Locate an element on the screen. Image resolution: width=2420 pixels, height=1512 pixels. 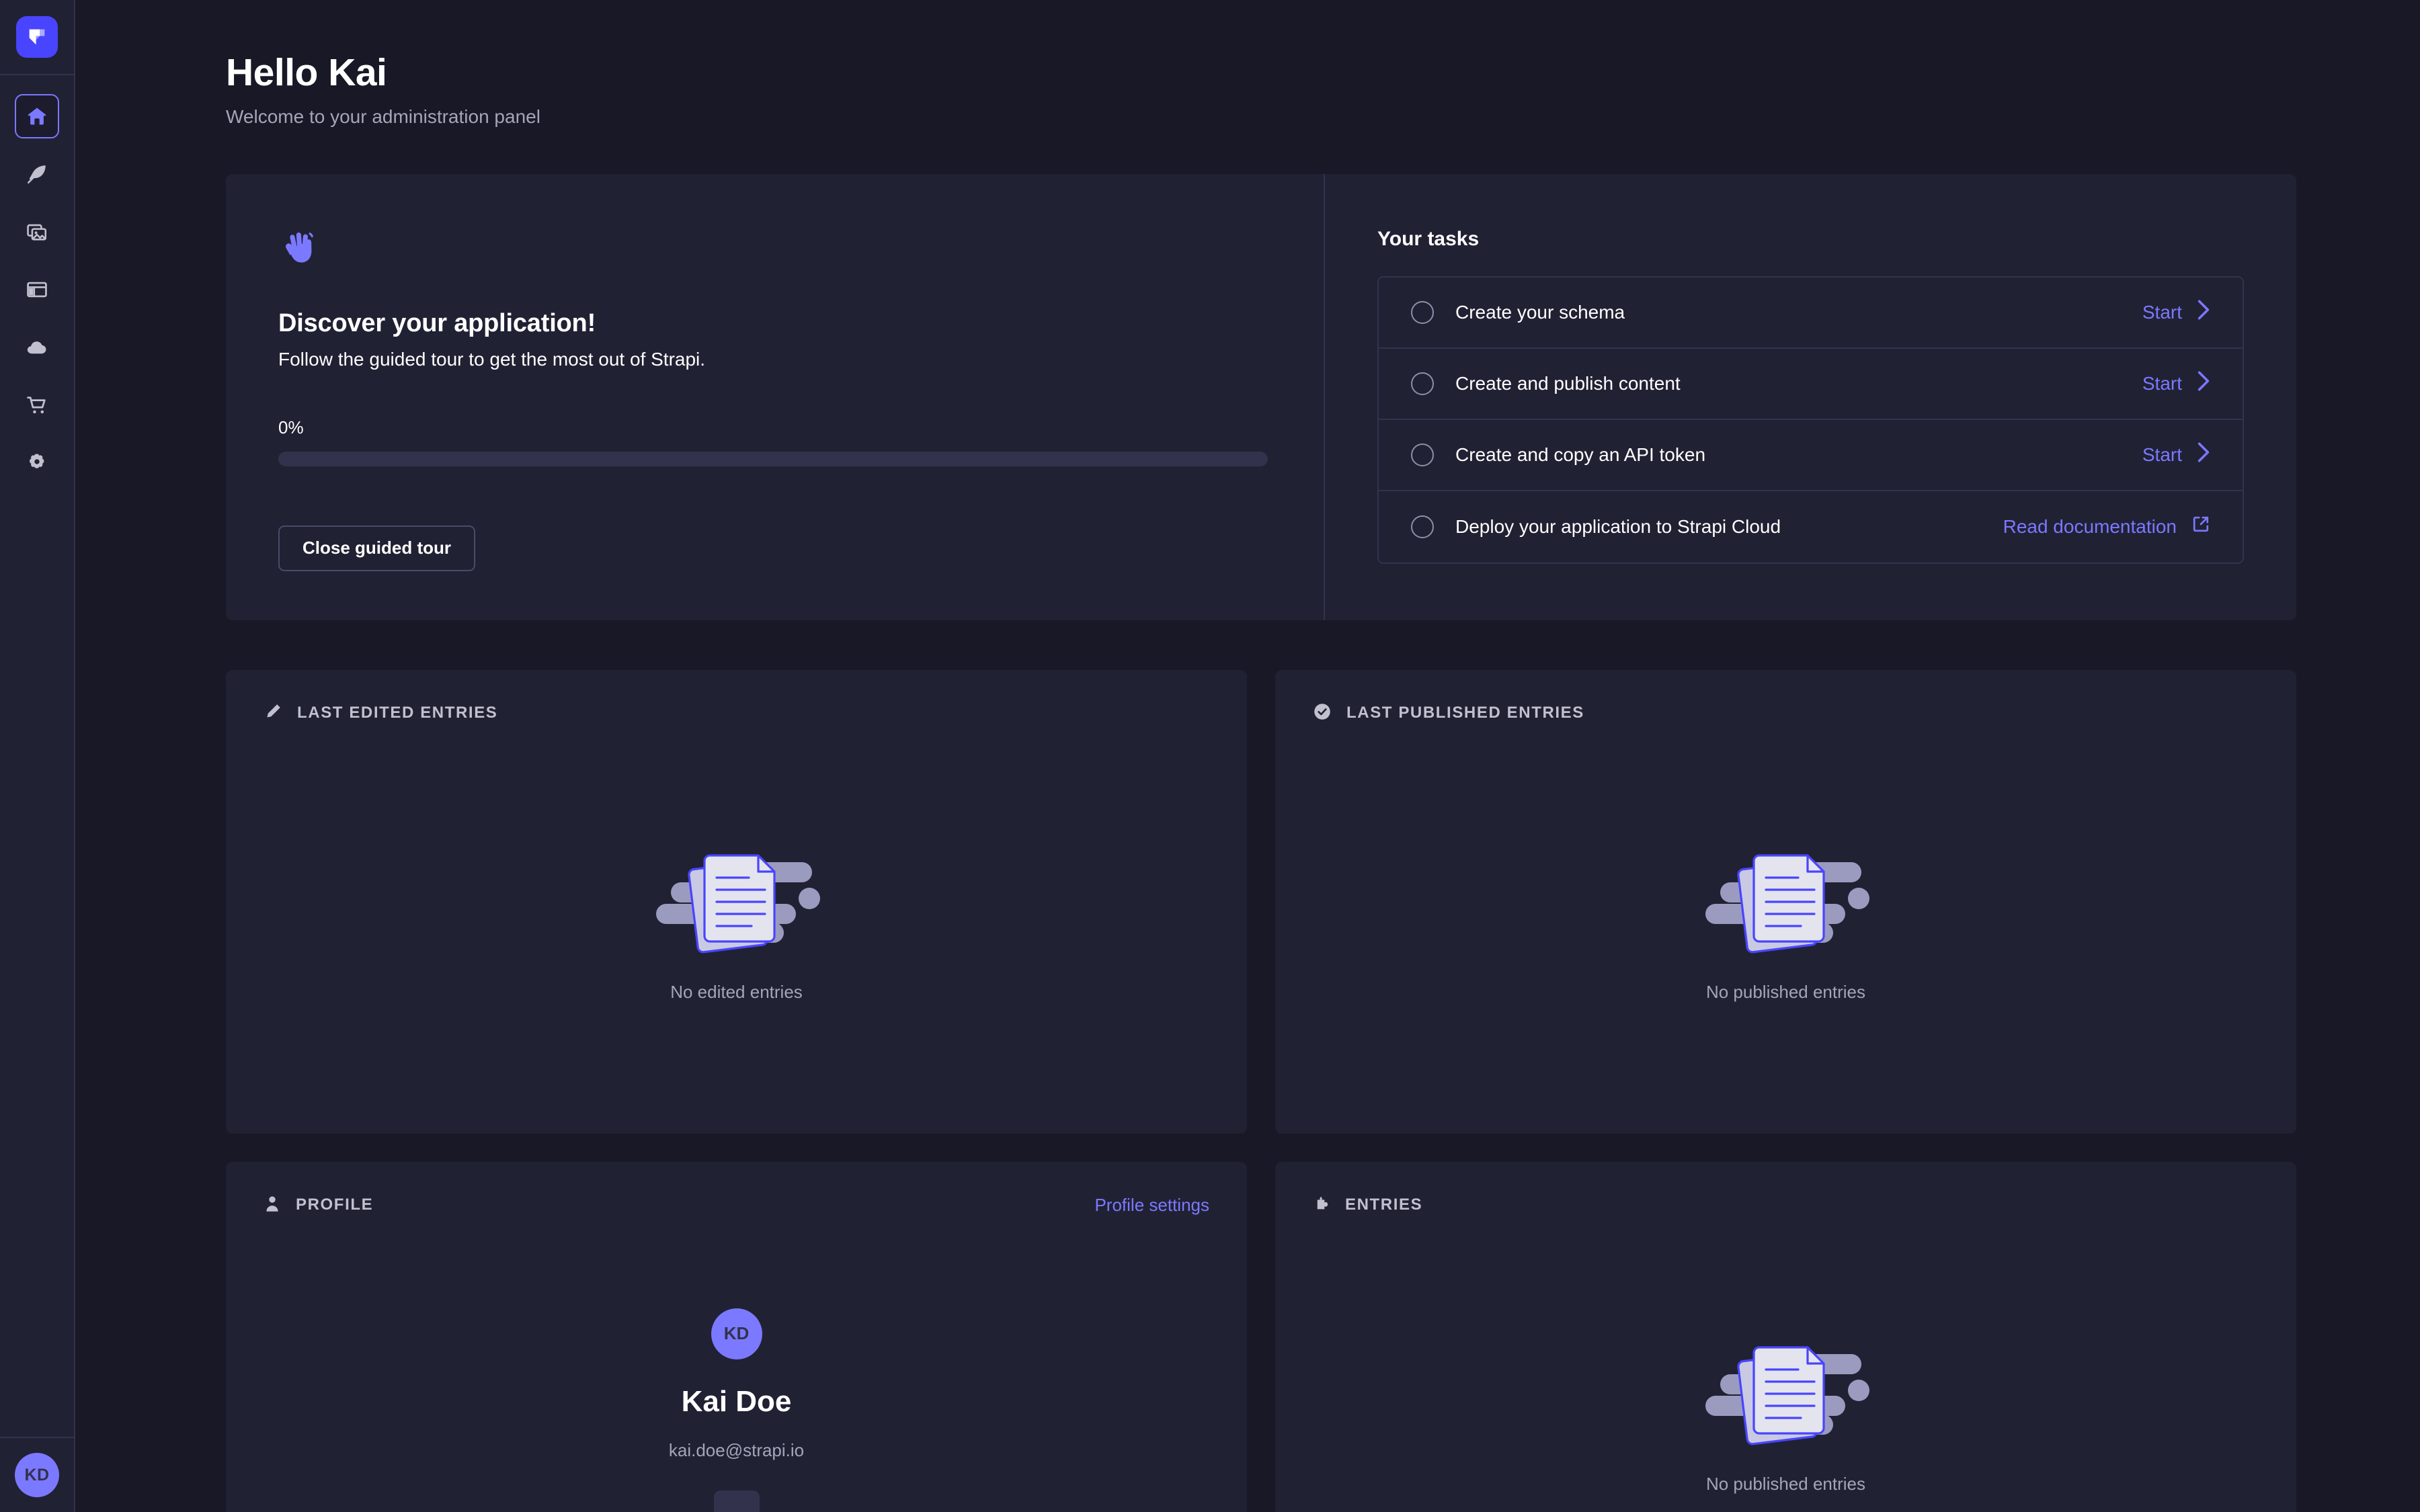
sidebar-item-marketplace is located at coordinates (37, 405).